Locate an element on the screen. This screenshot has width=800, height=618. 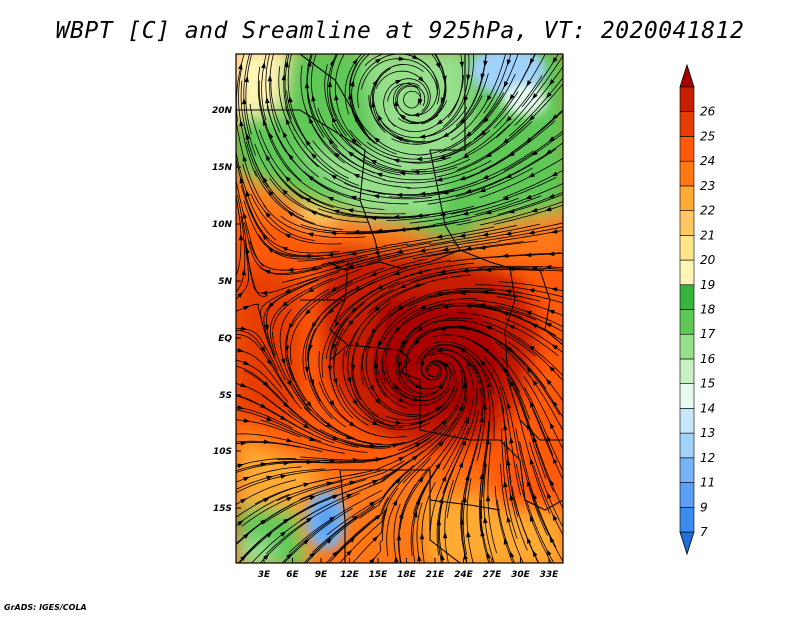
lat-tick-label: 10S is located at coordinates (222, 452).